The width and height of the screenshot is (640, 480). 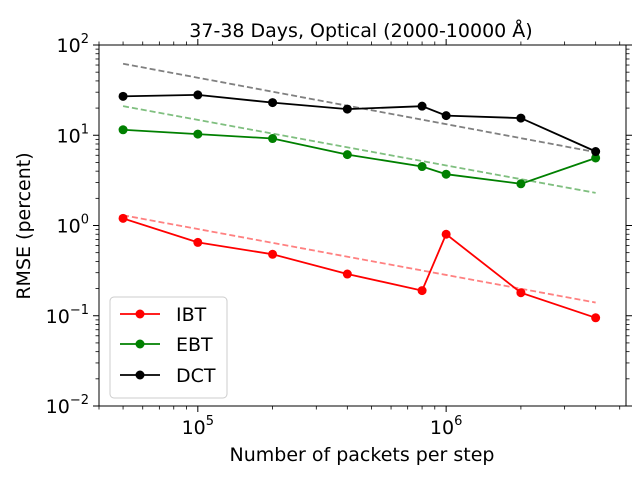 What do you see at coordinates (67, 405) in the screenshot?
I see `y-tick-label: 10⁻²` at bounding box center [67, 405].